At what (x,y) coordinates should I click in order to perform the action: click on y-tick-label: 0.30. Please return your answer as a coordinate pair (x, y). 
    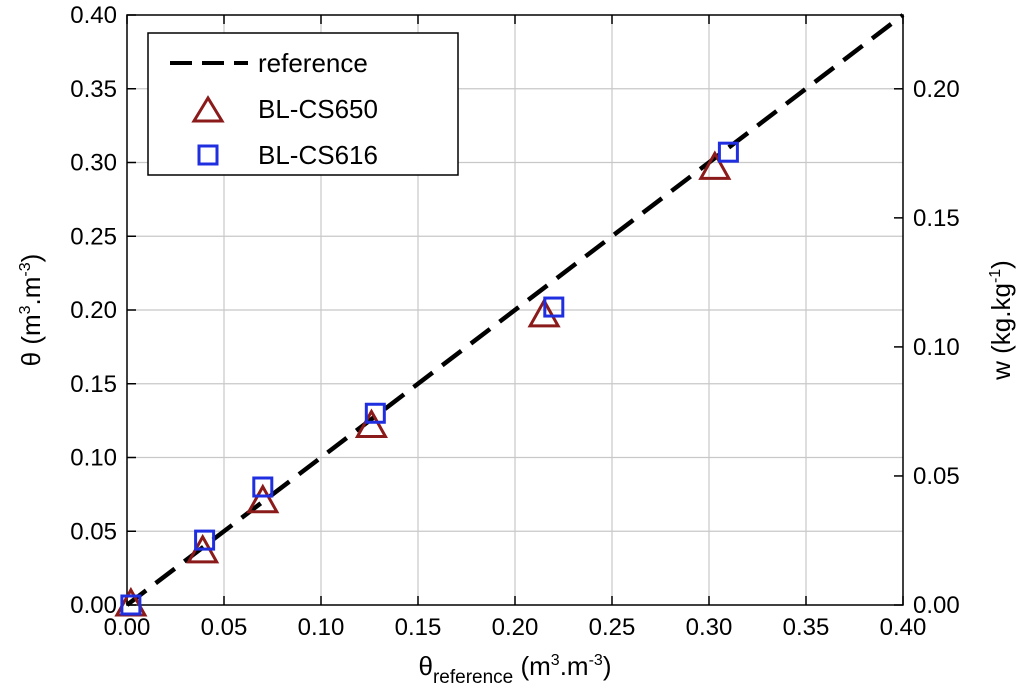
    Looking at the image, I should click on (93, 163).